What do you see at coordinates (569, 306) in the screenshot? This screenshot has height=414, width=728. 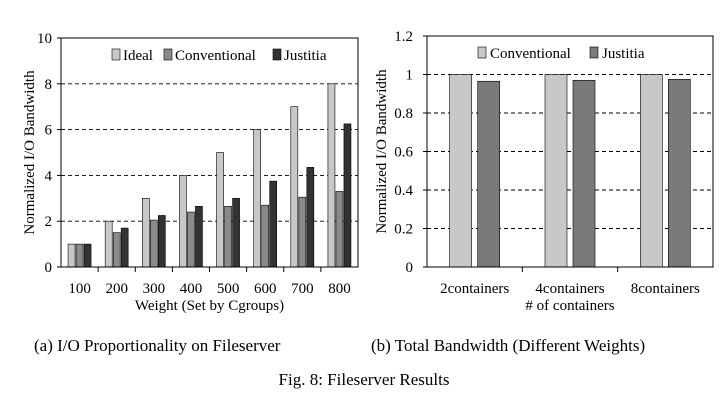 I see `x-axis-label-b: # of containers` at bounding box center [569, 306].